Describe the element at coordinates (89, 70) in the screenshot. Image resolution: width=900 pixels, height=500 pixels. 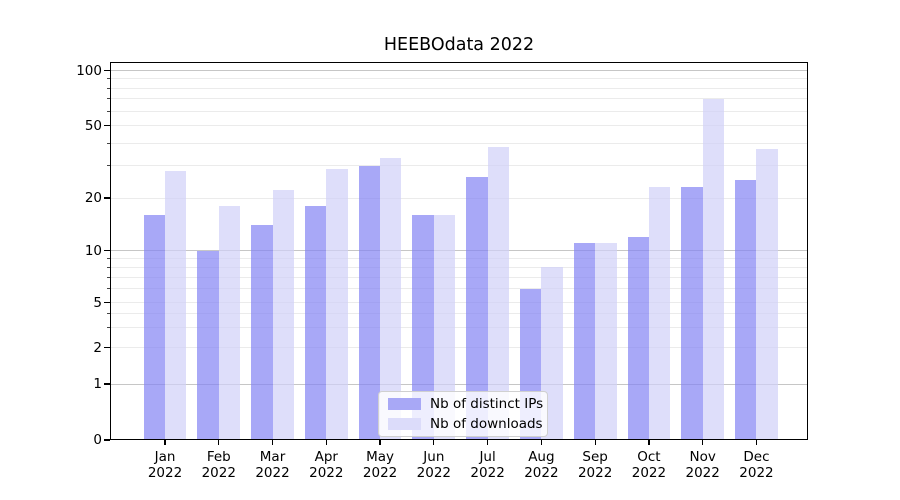
I see `y-tick-label: 100` at that location.